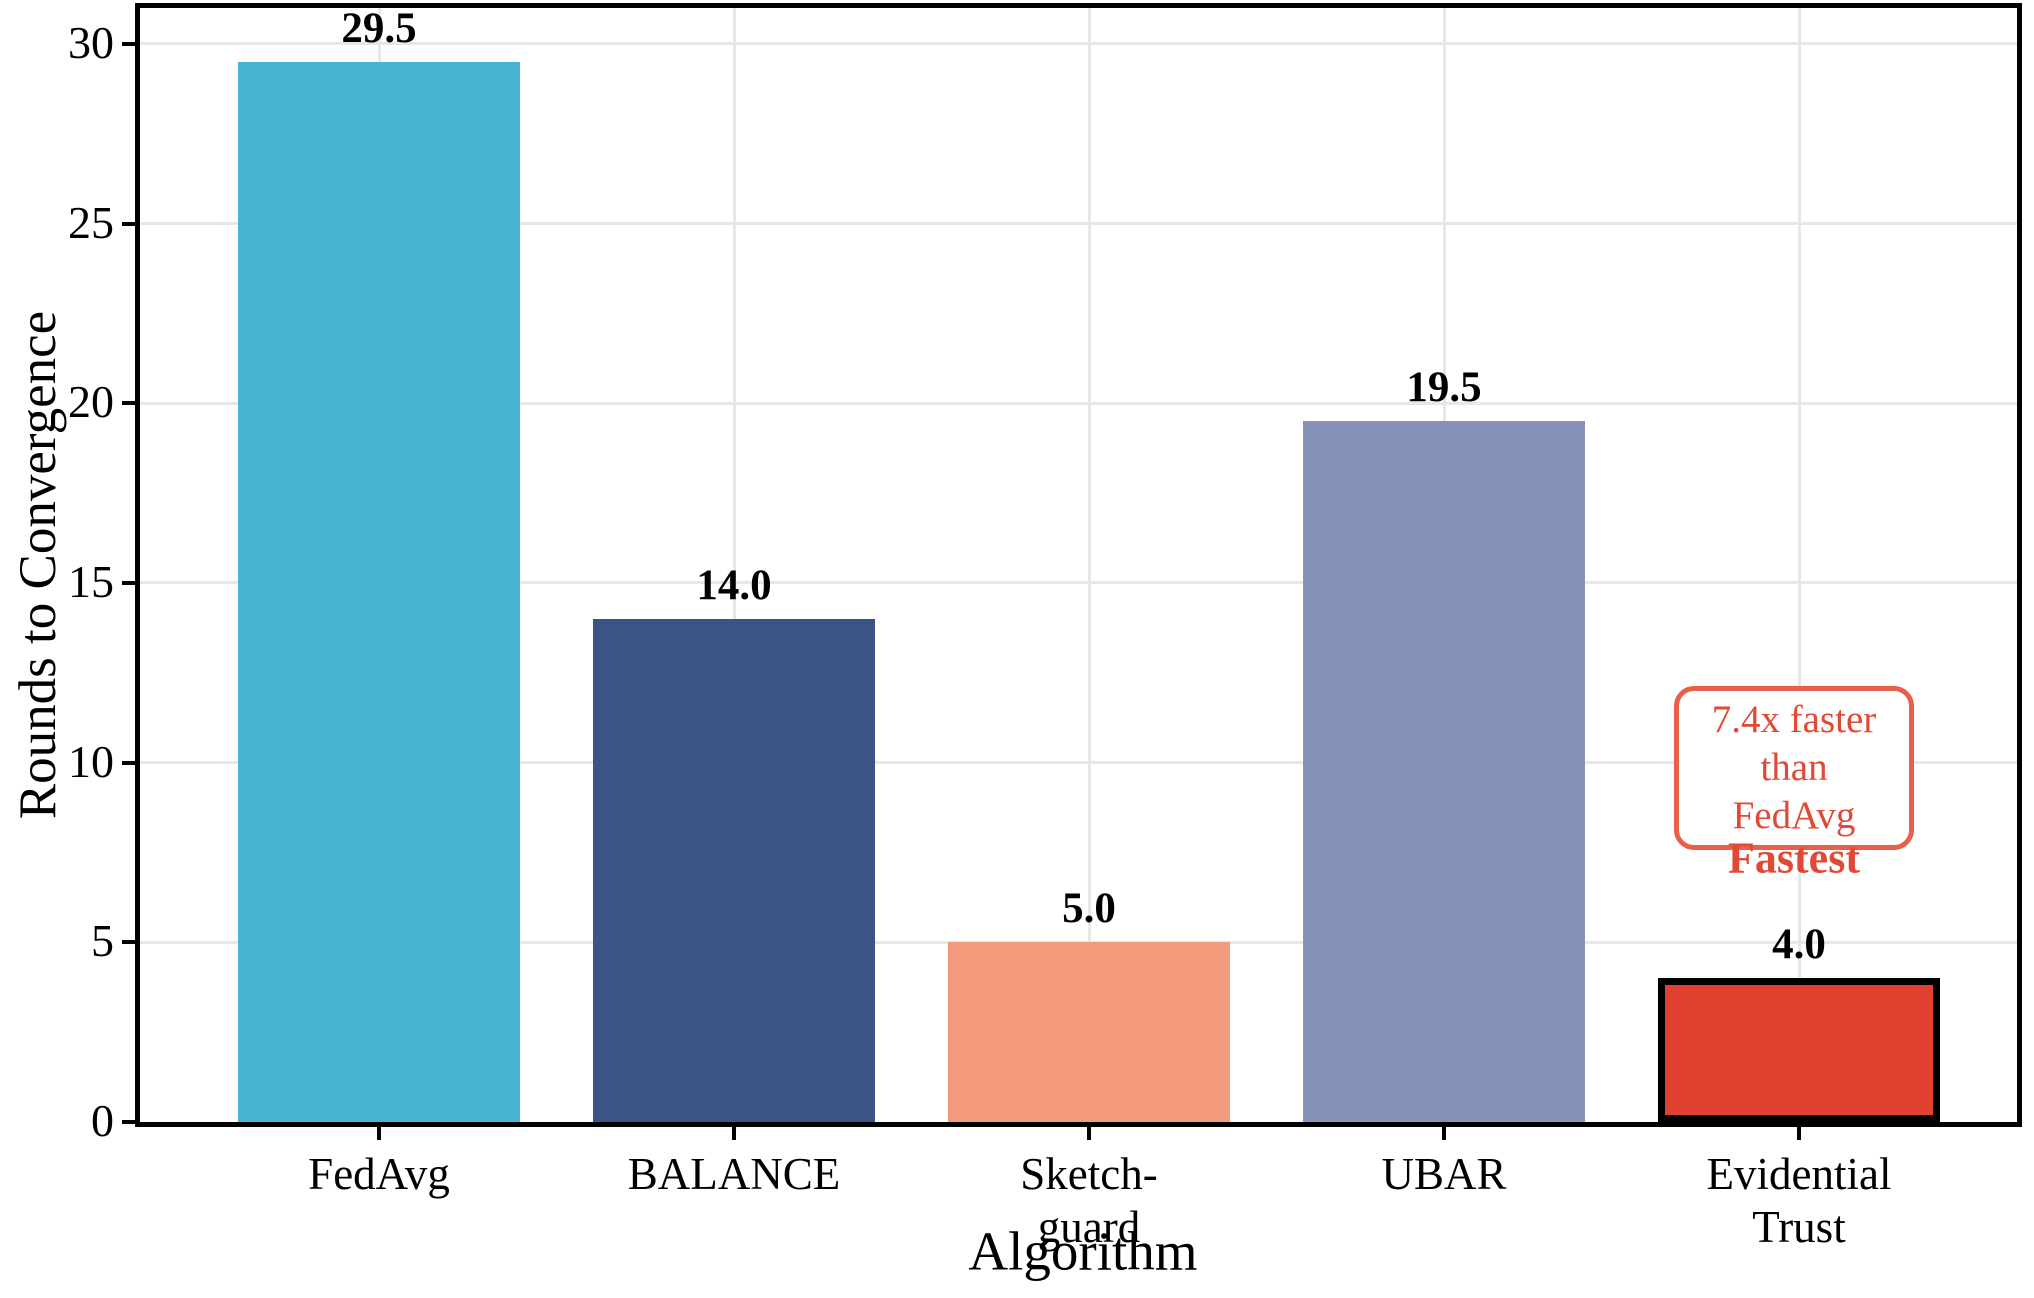 This screenshot has width=2034, height=1298. I want to click on y-tick-label: 20, so click(91, 402).